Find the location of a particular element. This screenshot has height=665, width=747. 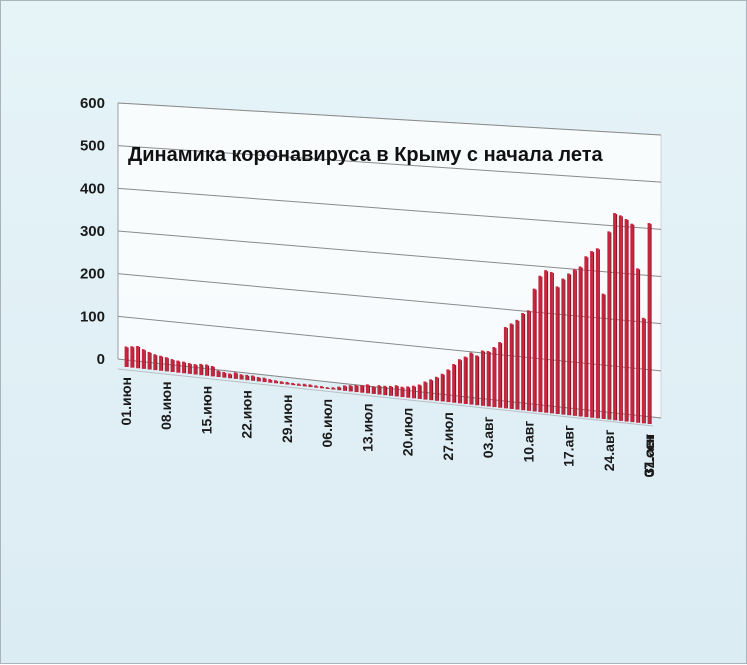

x-tick-label: 10.авг is located at coordinates (528, 442).